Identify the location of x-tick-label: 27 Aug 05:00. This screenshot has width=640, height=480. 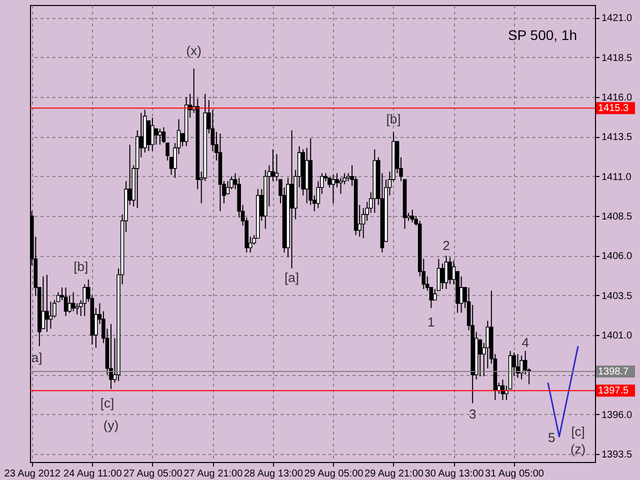
(153, 474).